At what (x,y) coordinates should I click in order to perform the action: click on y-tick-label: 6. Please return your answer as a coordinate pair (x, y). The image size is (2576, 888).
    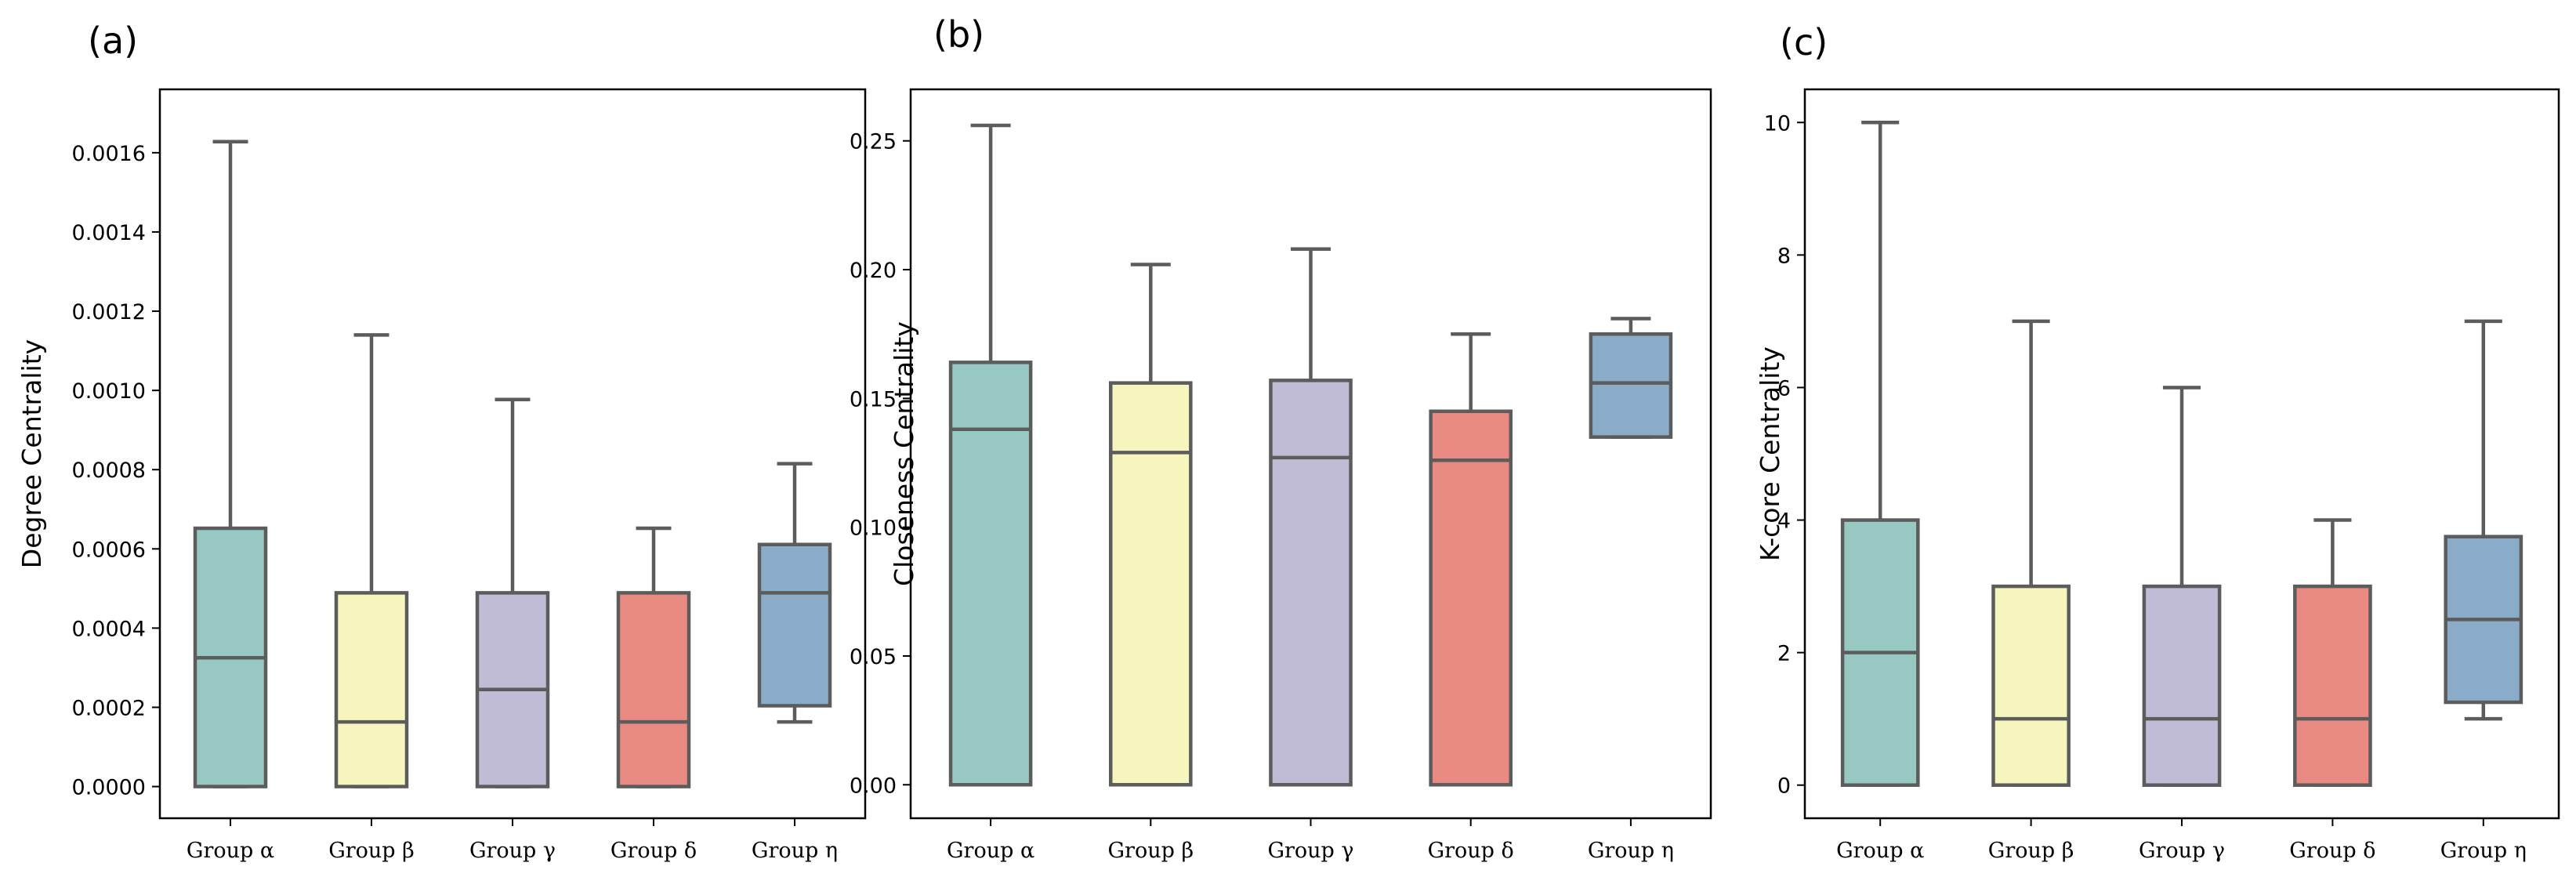
    Looking at the image, I should click on (1784, 388).